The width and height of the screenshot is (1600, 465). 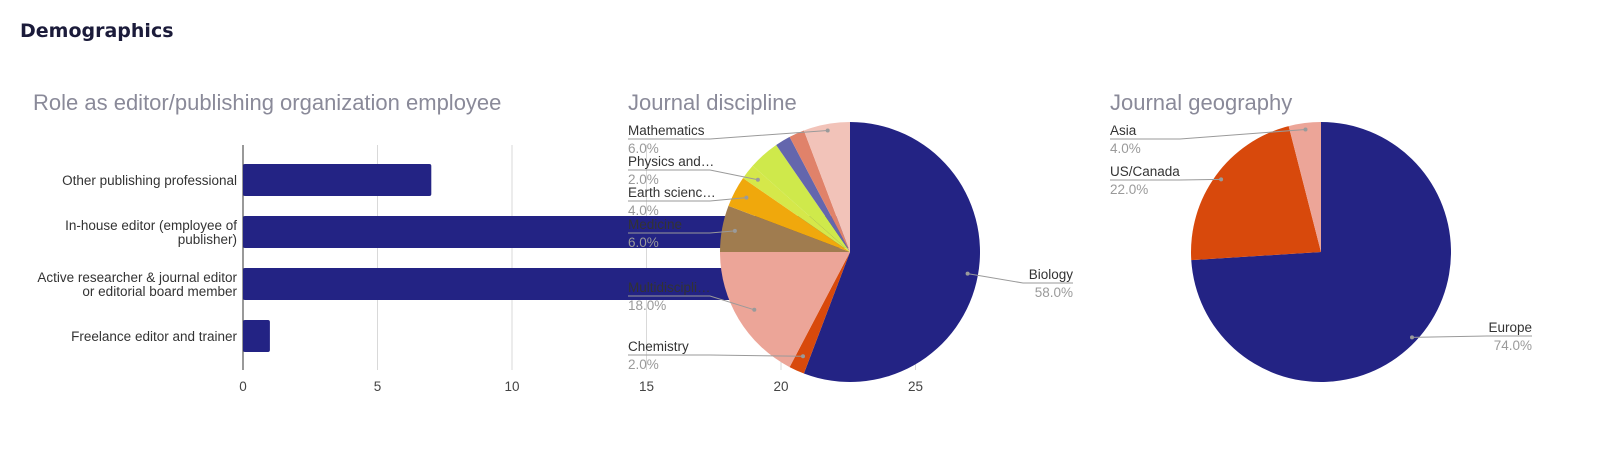 What do you see at coordinates (780, 386) in the screenshot?
I see `x-tick-label: 20` at bounding box center [780, 386].